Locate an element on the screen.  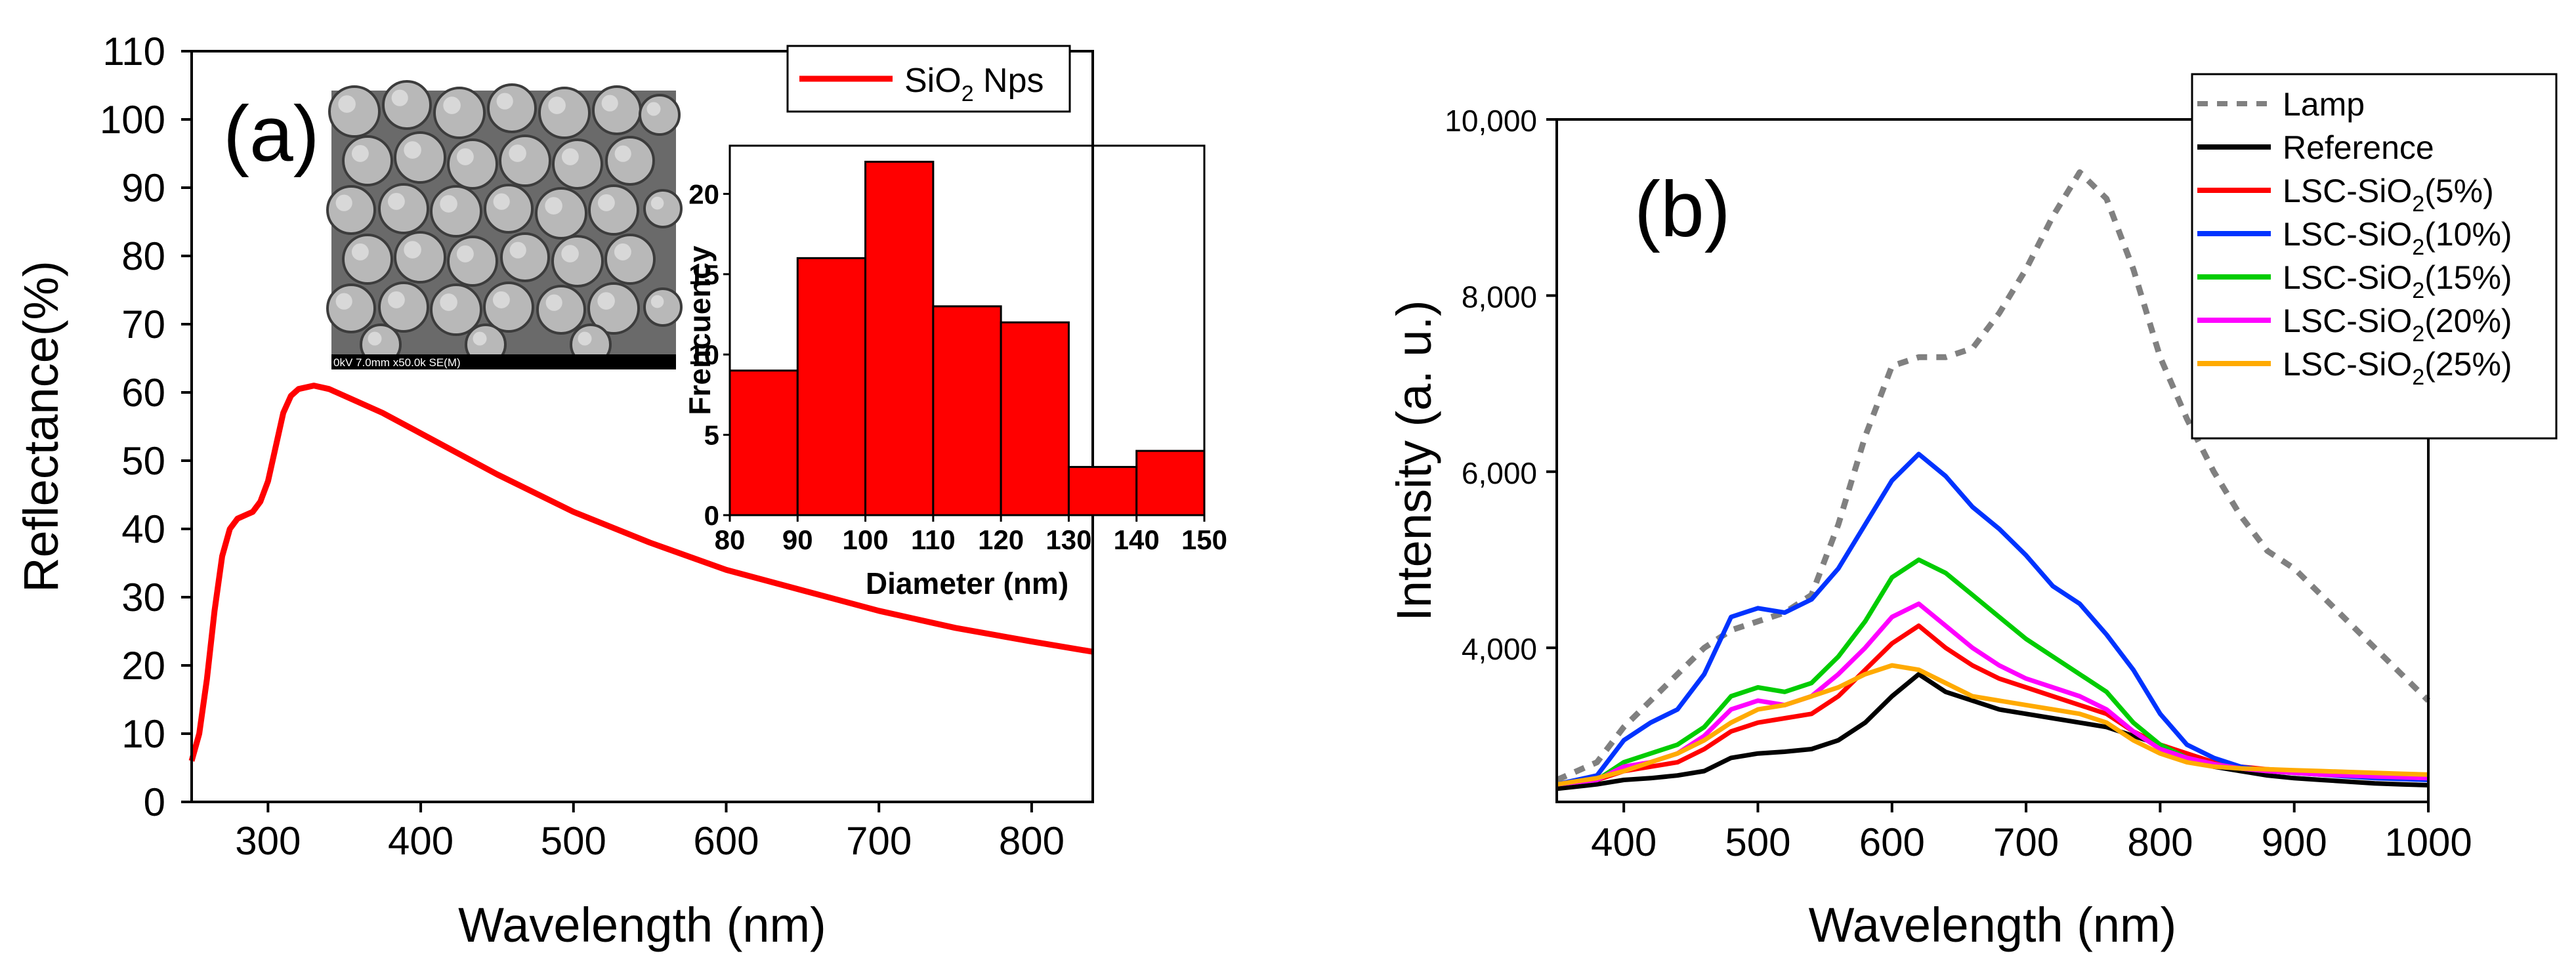
y-tick-label: 10 is located at coordinates (143, 734).